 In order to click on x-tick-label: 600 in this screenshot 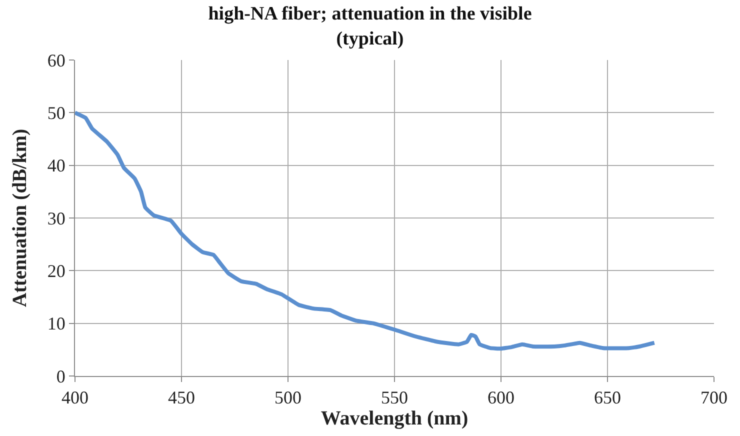, I will do `click(501, 398)`.